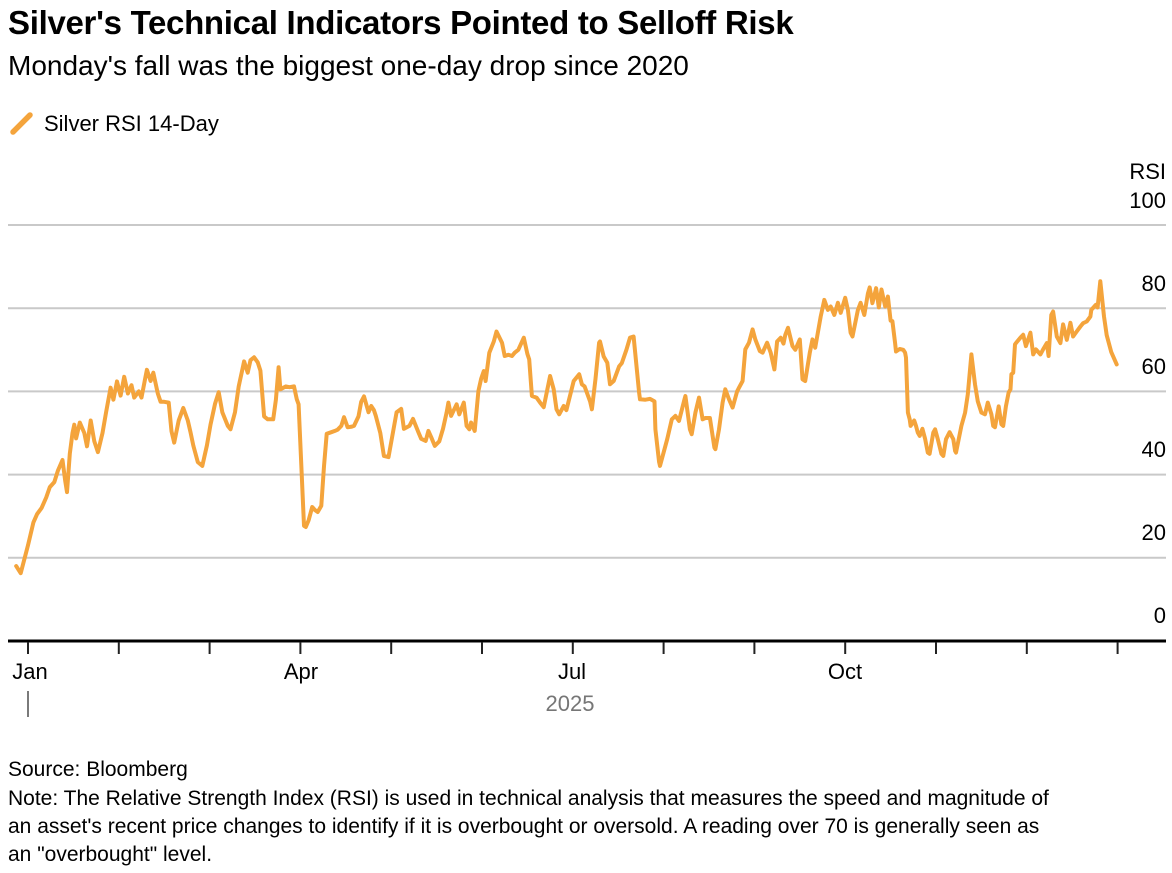 Image resolution: width=1172 pixels, height=873 pixels. What do you see at coordinates (131, 123) in the screenshot?
I see `legend-label: Silver RSI 14-Day` at bounding box center [131, 123].